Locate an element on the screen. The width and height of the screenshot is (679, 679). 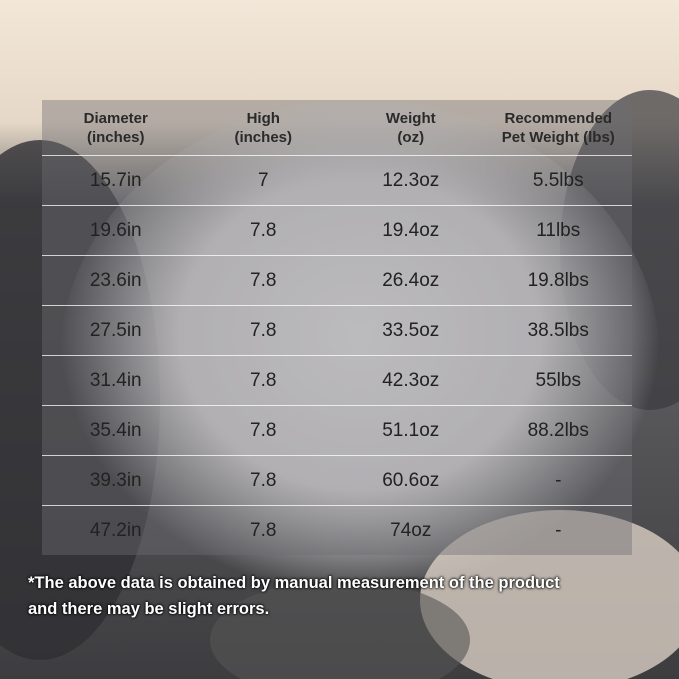
table-cell: 11lbs is located at coordinates (558, 230).